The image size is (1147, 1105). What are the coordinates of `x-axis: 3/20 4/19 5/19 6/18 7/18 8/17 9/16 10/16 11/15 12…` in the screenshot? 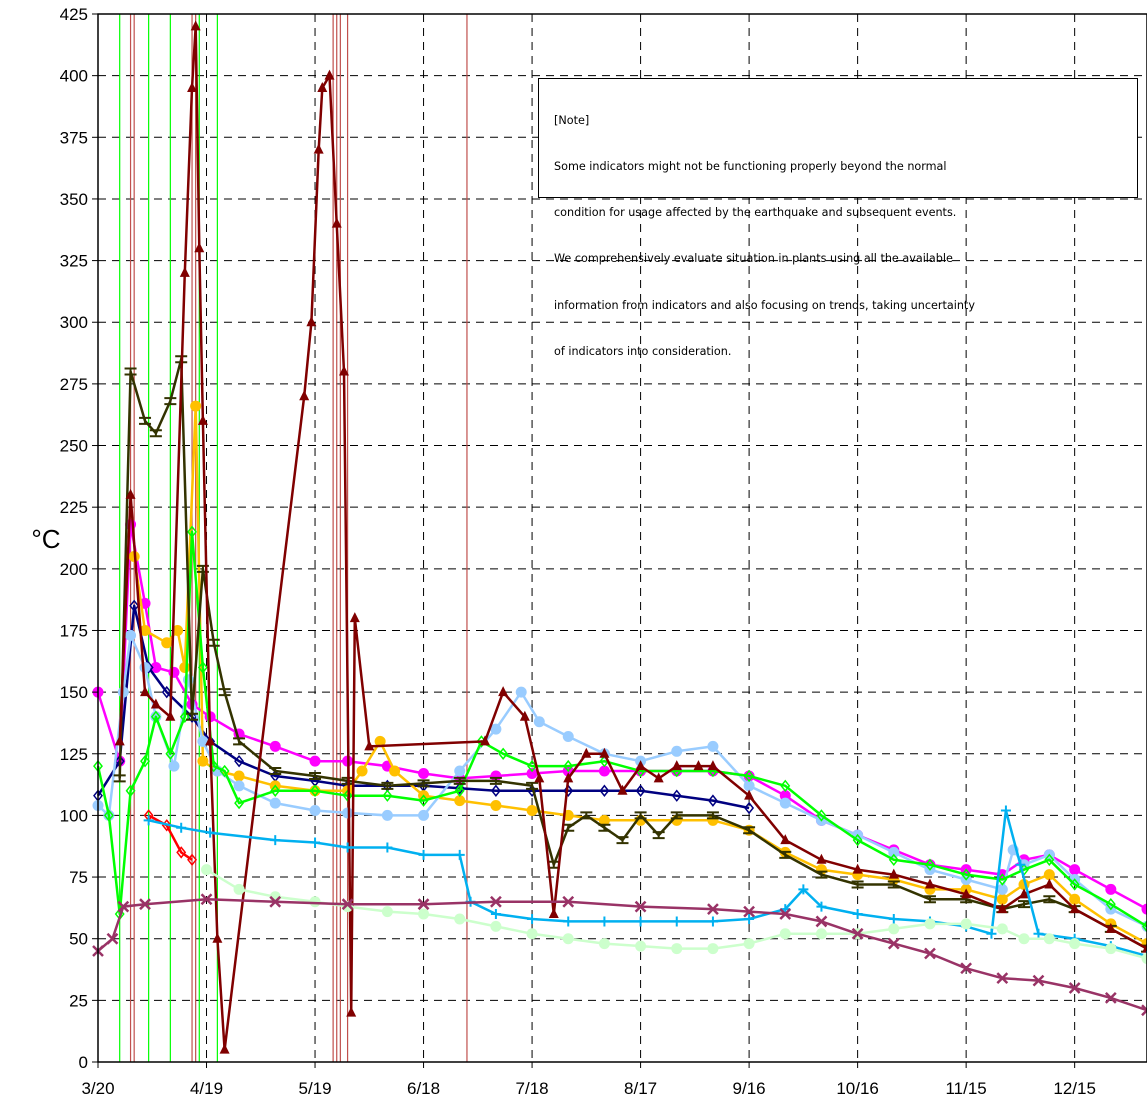 It's located at (588, 1080).